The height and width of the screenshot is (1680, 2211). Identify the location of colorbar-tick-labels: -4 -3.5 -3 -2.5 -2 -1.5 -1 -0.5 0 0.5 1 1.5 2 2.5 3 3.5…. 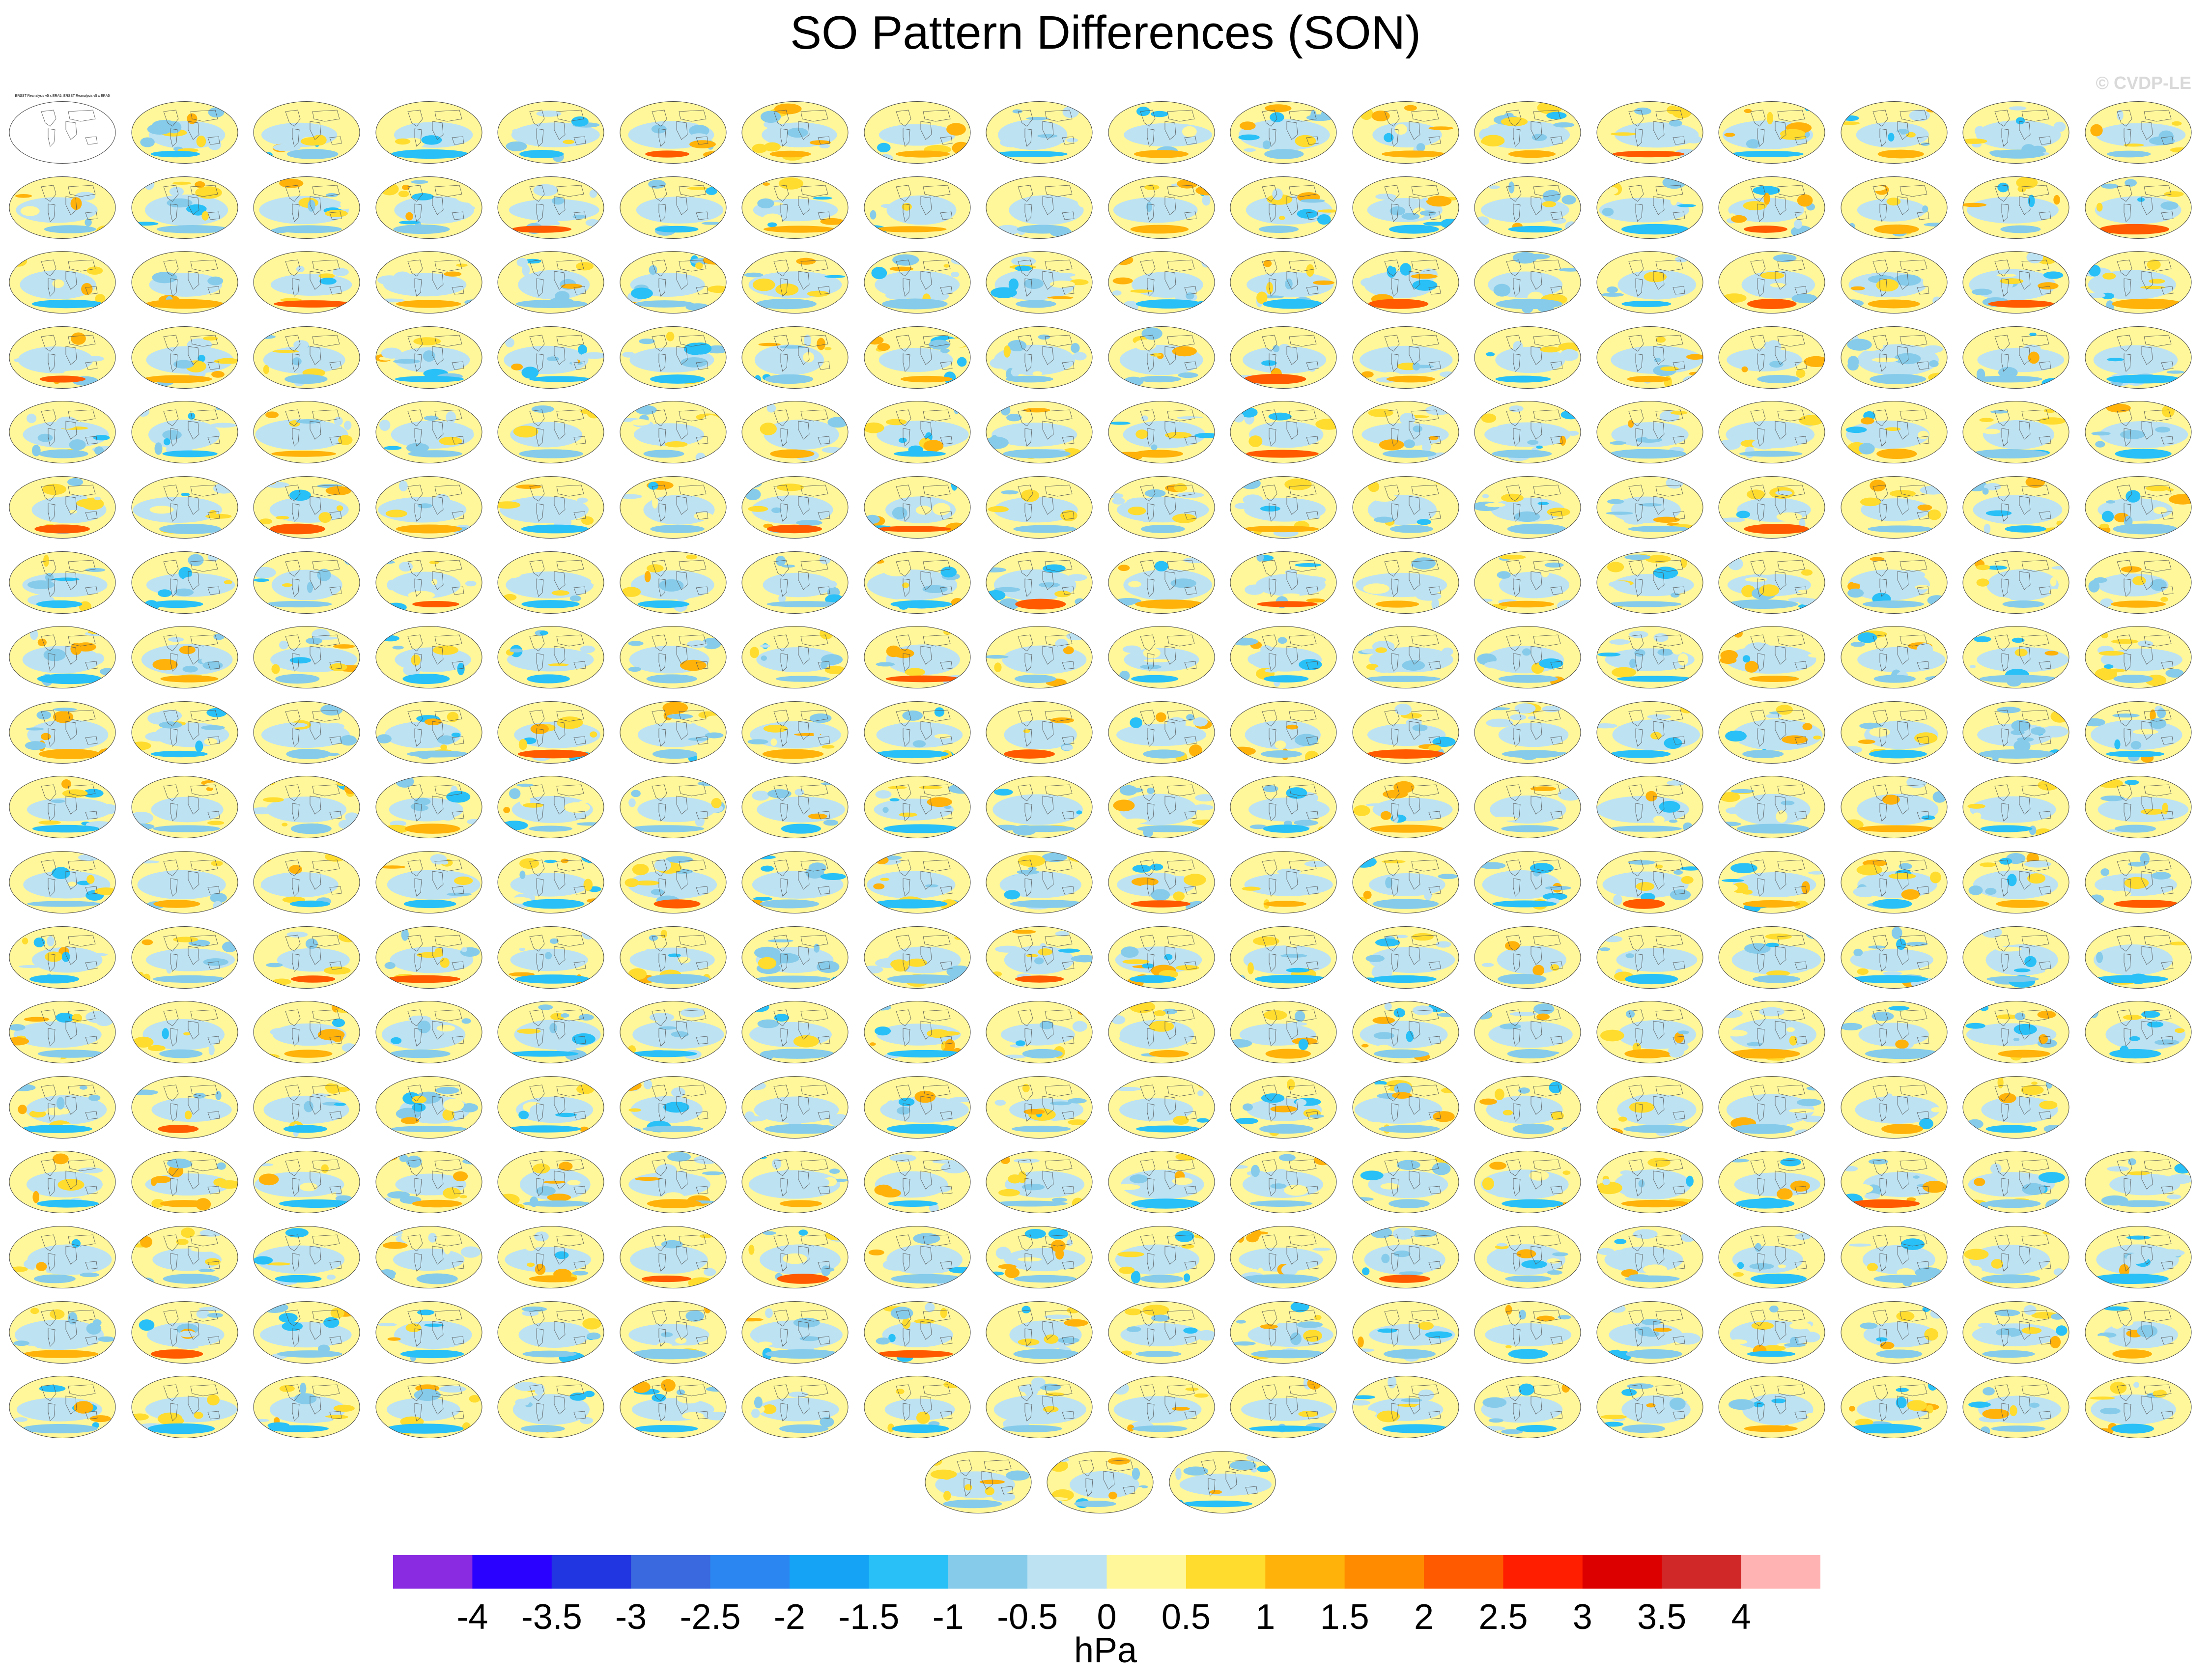
(1105, 1617).